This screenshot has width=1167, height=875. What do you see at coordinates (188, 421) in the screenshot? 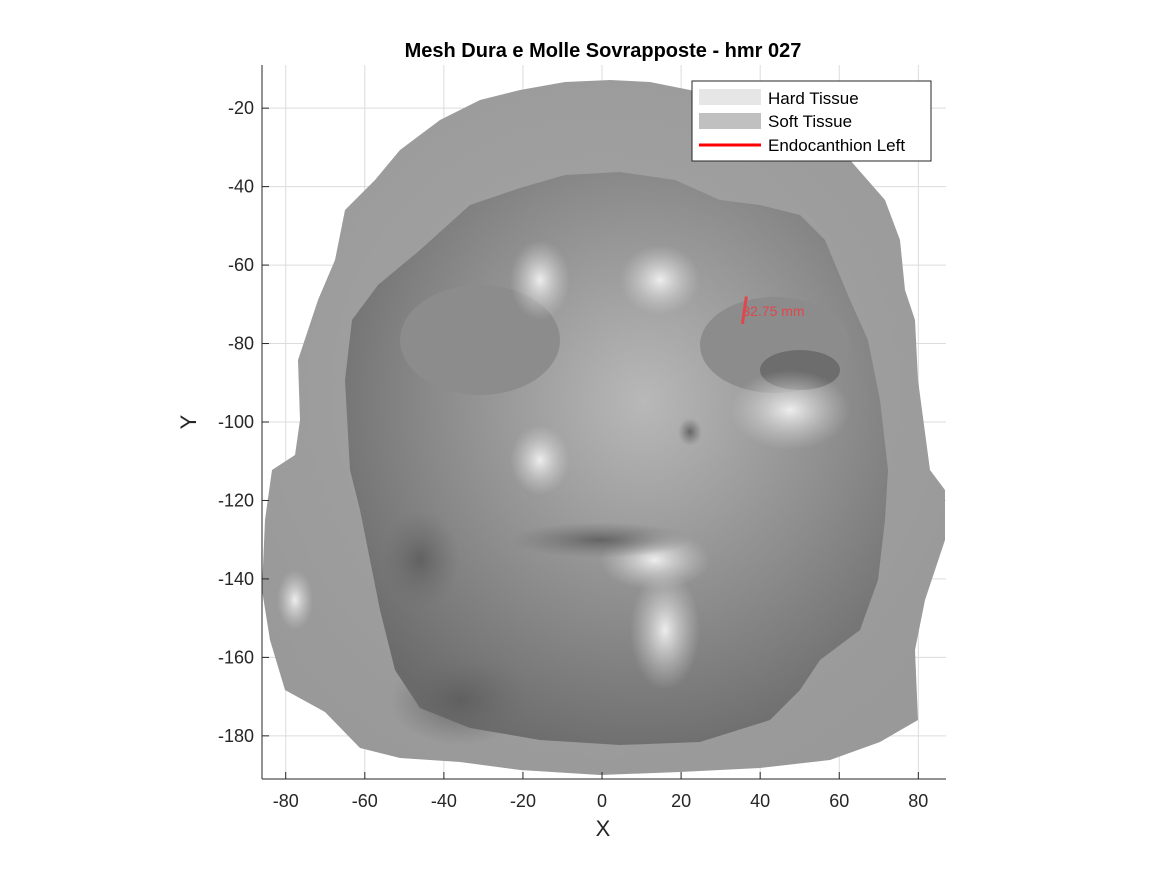
I see `y-axis-label: Y` at bounding box center [188, 421].